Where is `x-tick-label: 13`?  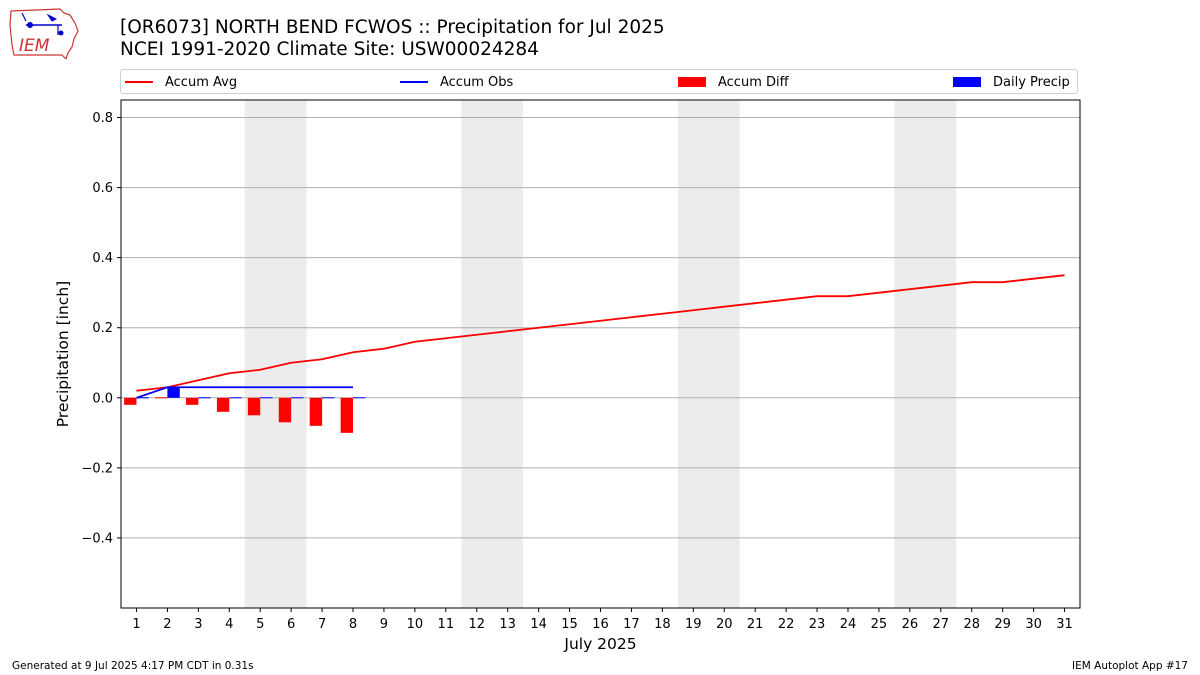 x-tick-label: 13 is located at coordinates (507, 624).